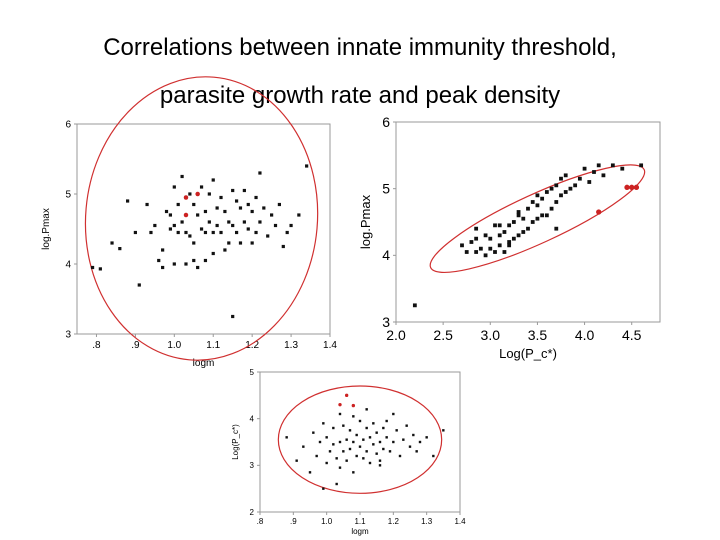 This screenshot has width=720, height=540. I want to click on x-axis-label: logm, so click(204, 363).